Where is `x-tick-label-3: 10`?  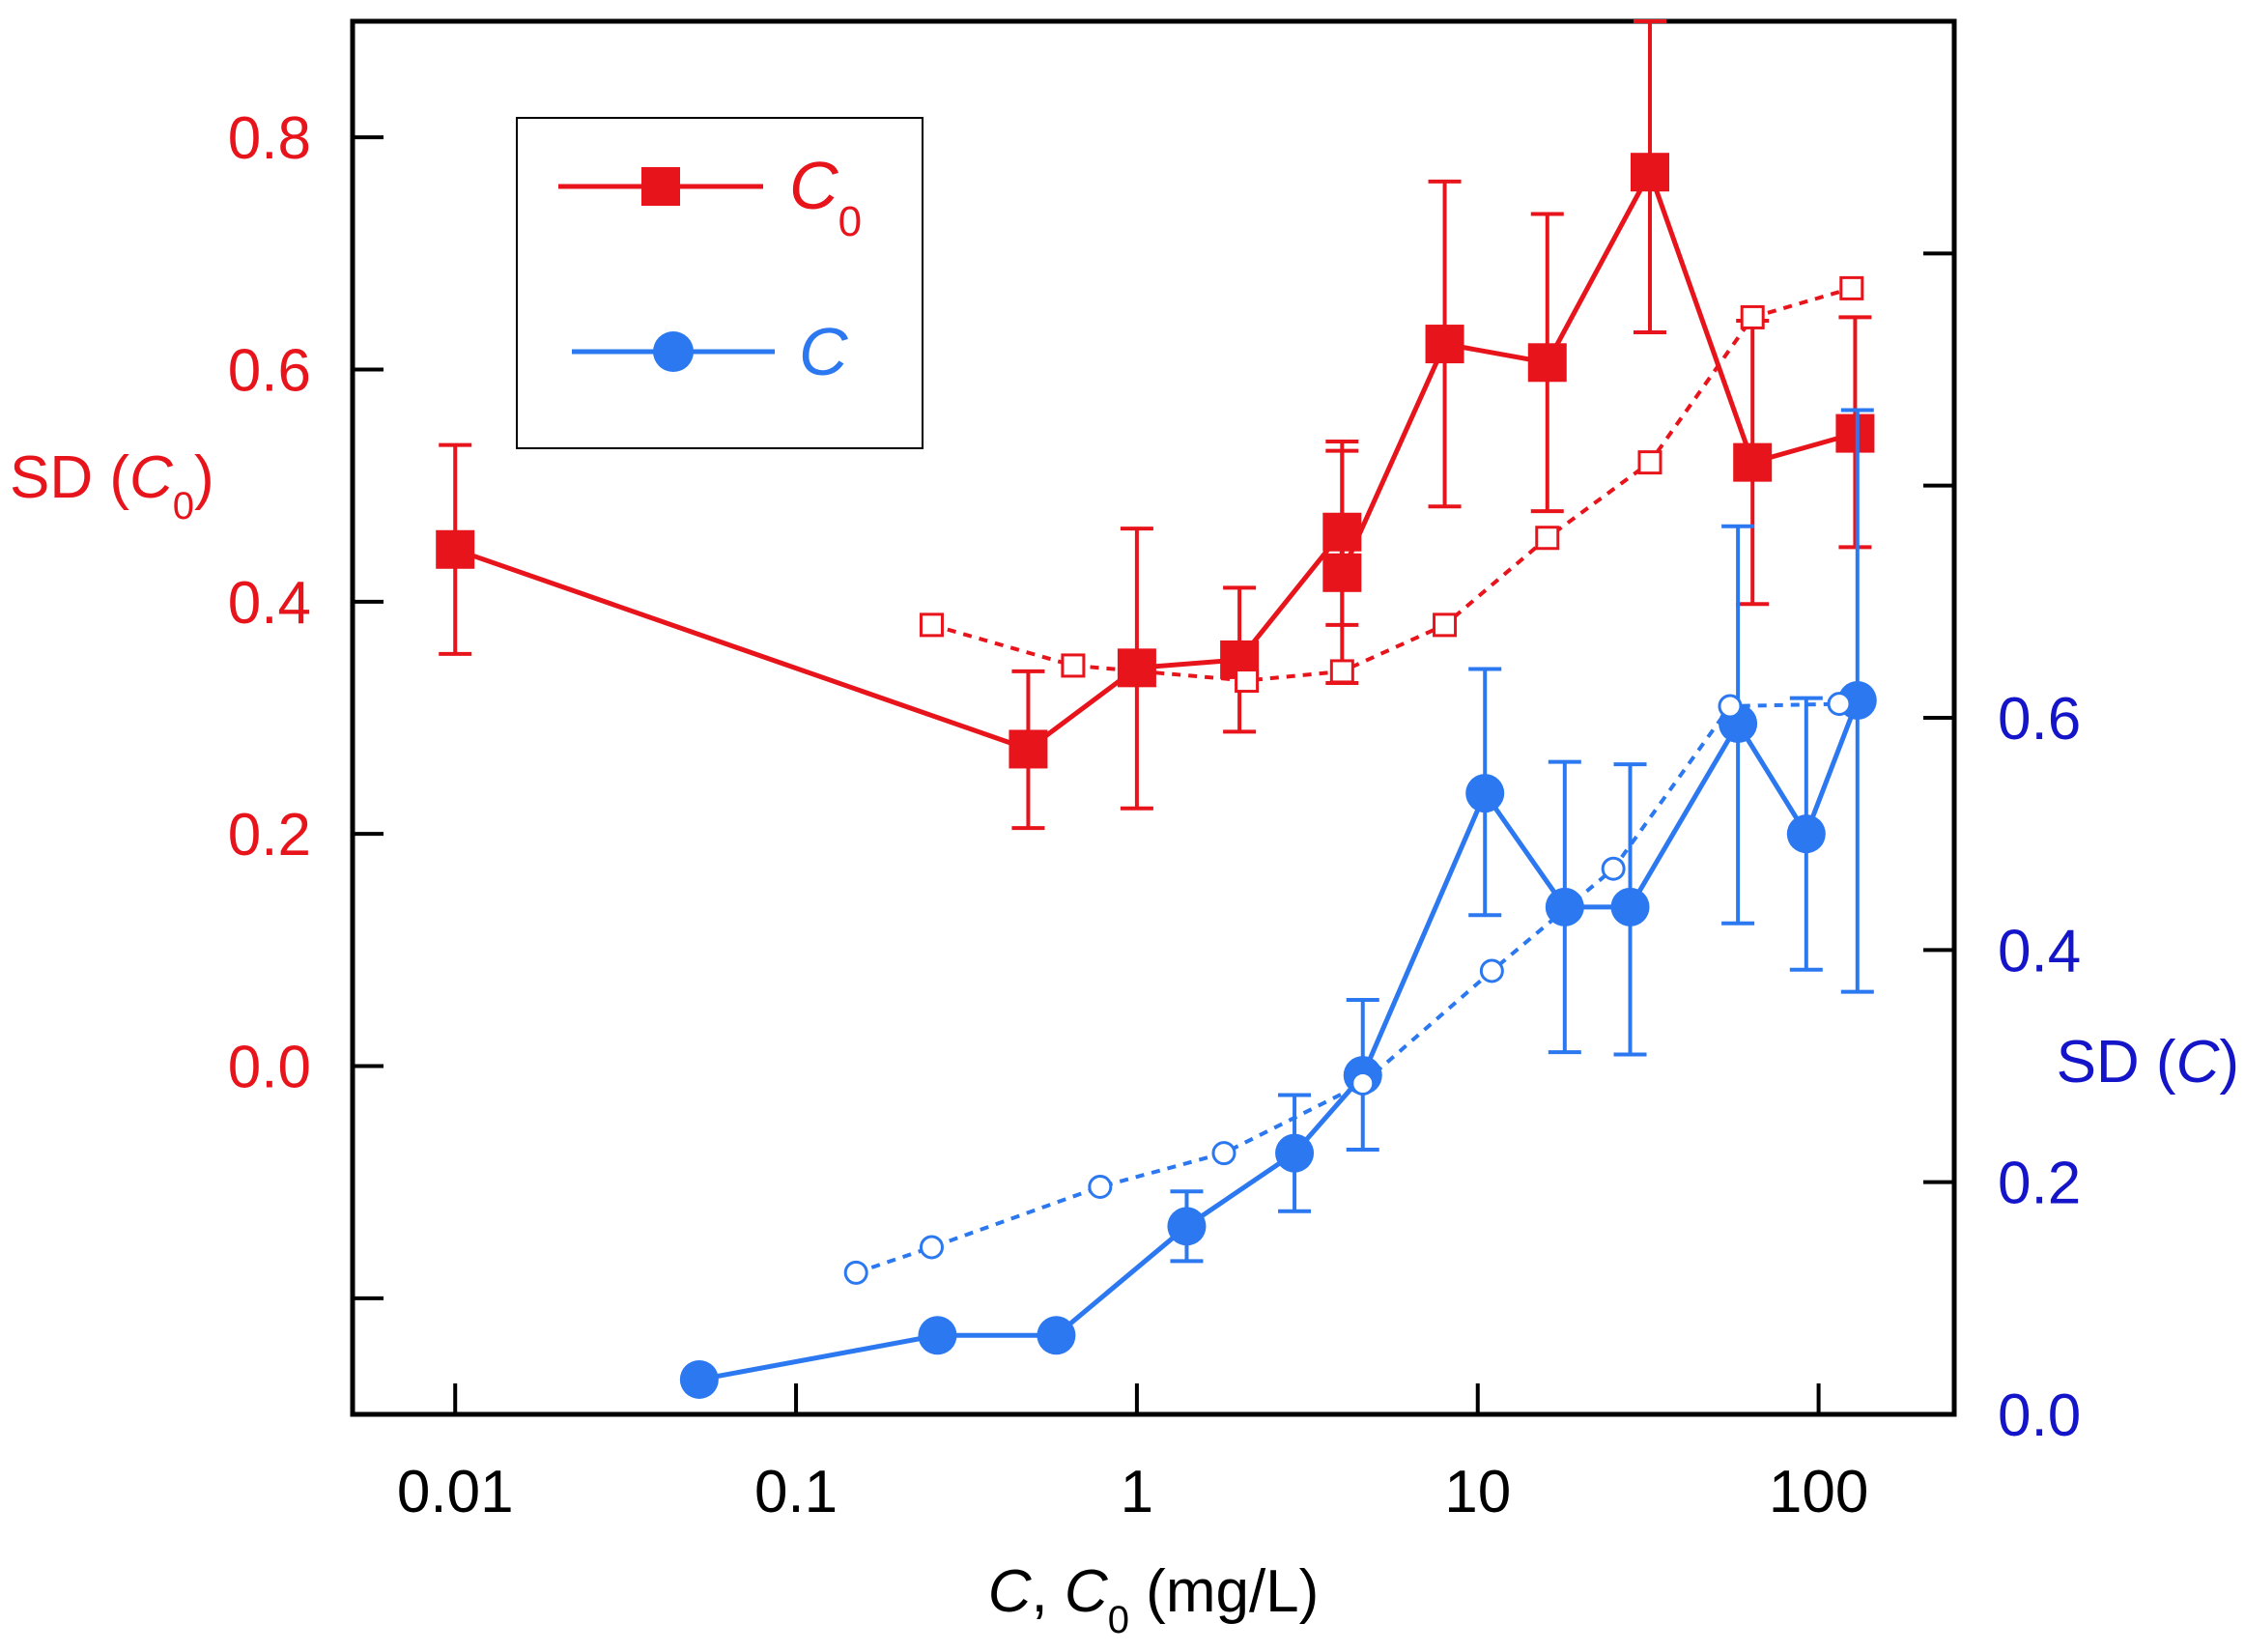 x-tick-label-3: 10 is located at coordinates (1477, 1492).